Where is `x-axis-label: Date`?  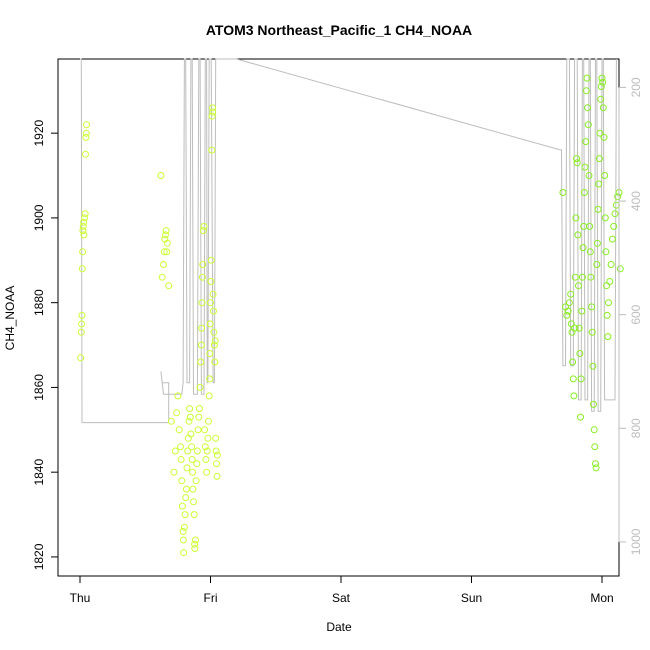 x-axis-label: Date is located at coordinates (339, 627).